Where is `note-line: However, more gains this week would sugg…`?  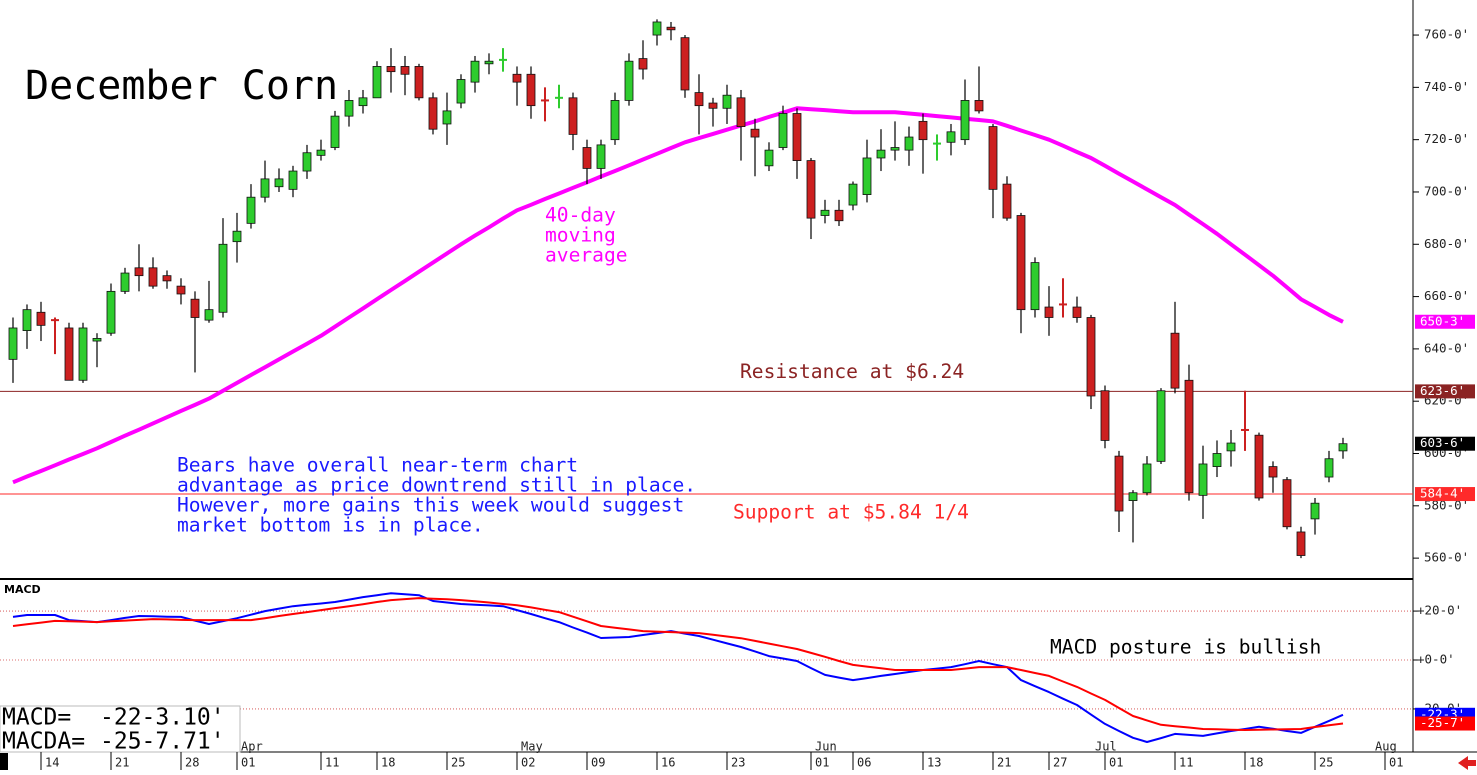
note-line: However, more gains this week would sugg… is located at coordinates (430, 505).